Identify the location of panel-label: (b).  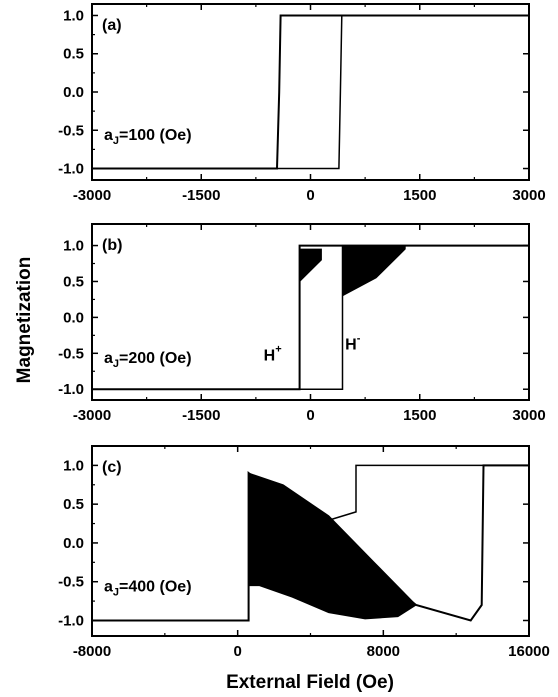
(112, 245).